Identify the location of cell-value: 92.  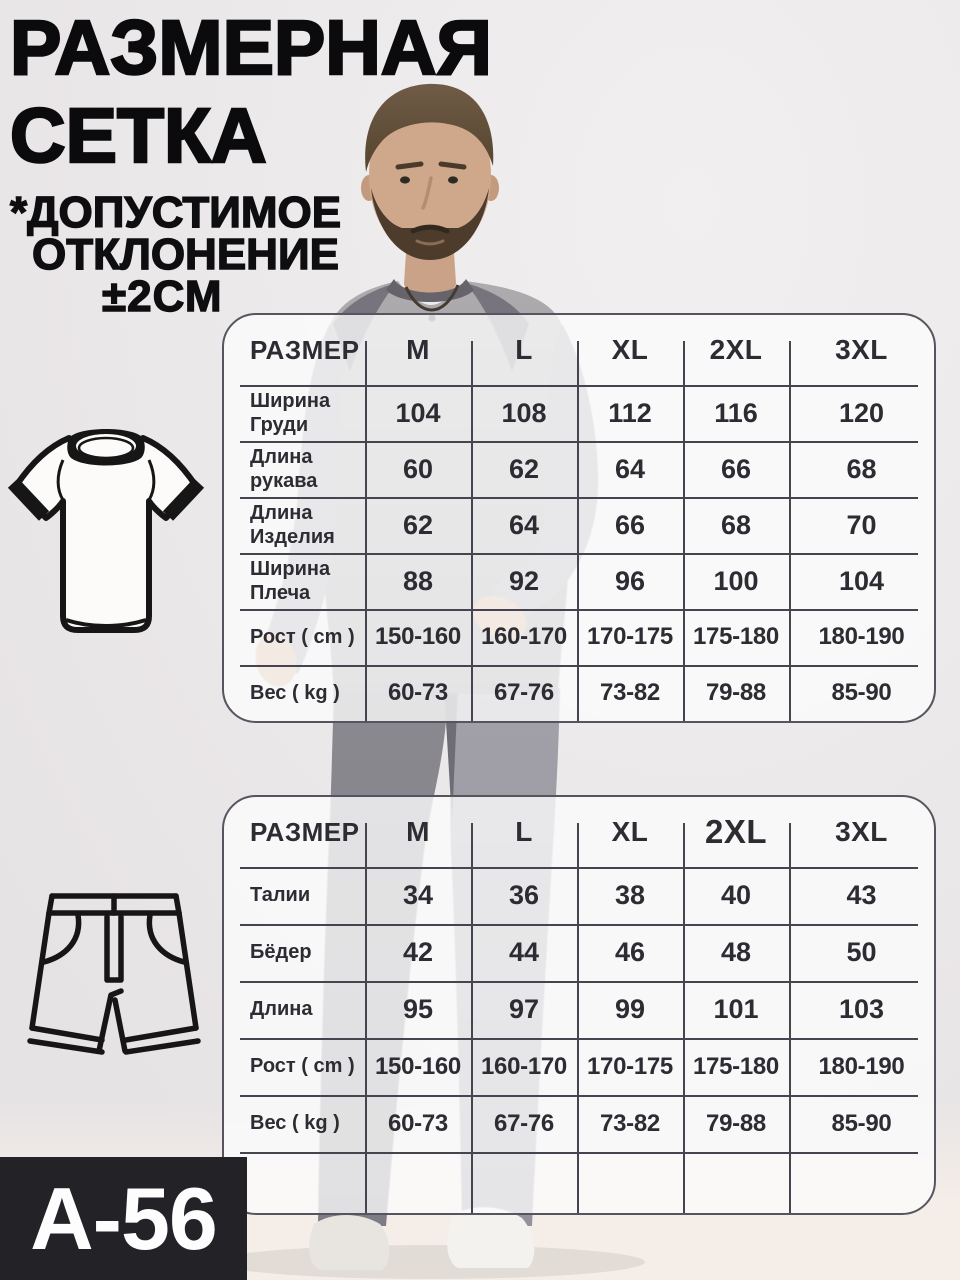
(524, 580).